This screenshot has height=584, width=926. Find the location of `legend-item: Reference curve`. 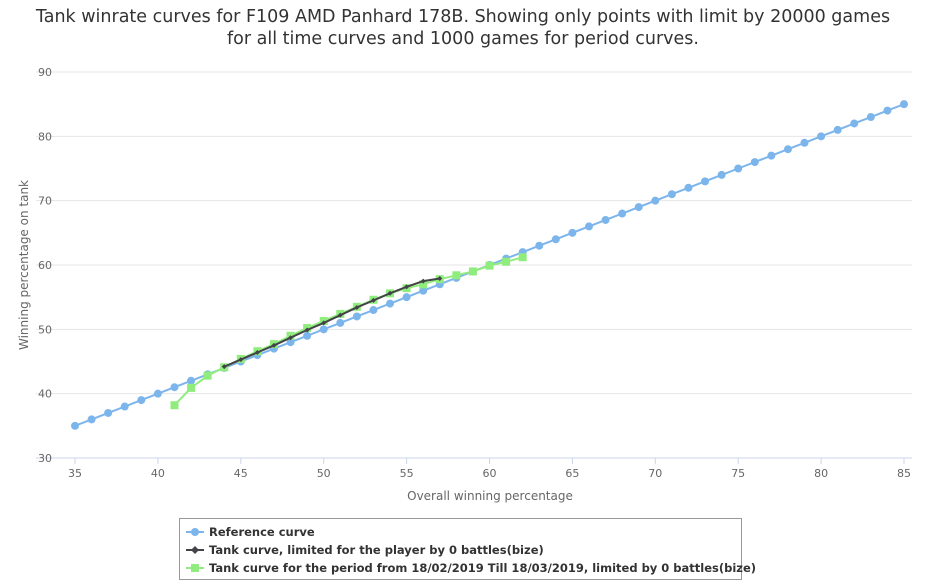

legend-item: Reference curve is located at coordinates (250, 532).